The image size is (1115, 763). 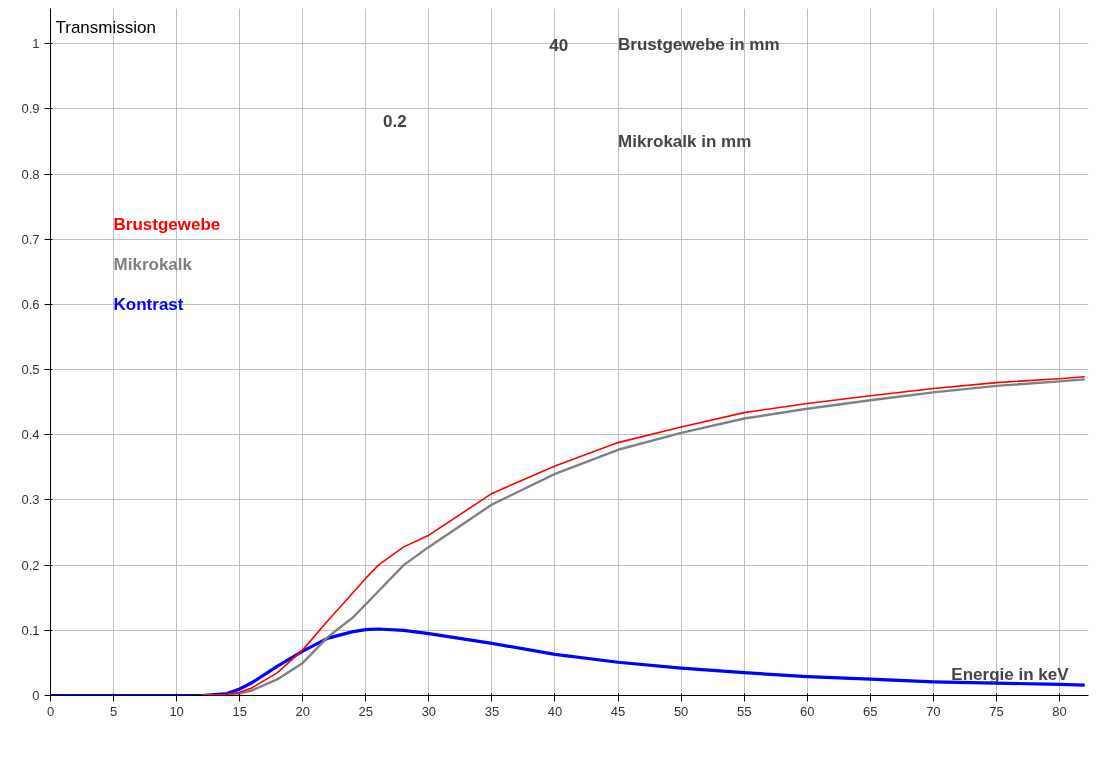 I want to click on x-tick-label: 5, so click(x=113, y=711).